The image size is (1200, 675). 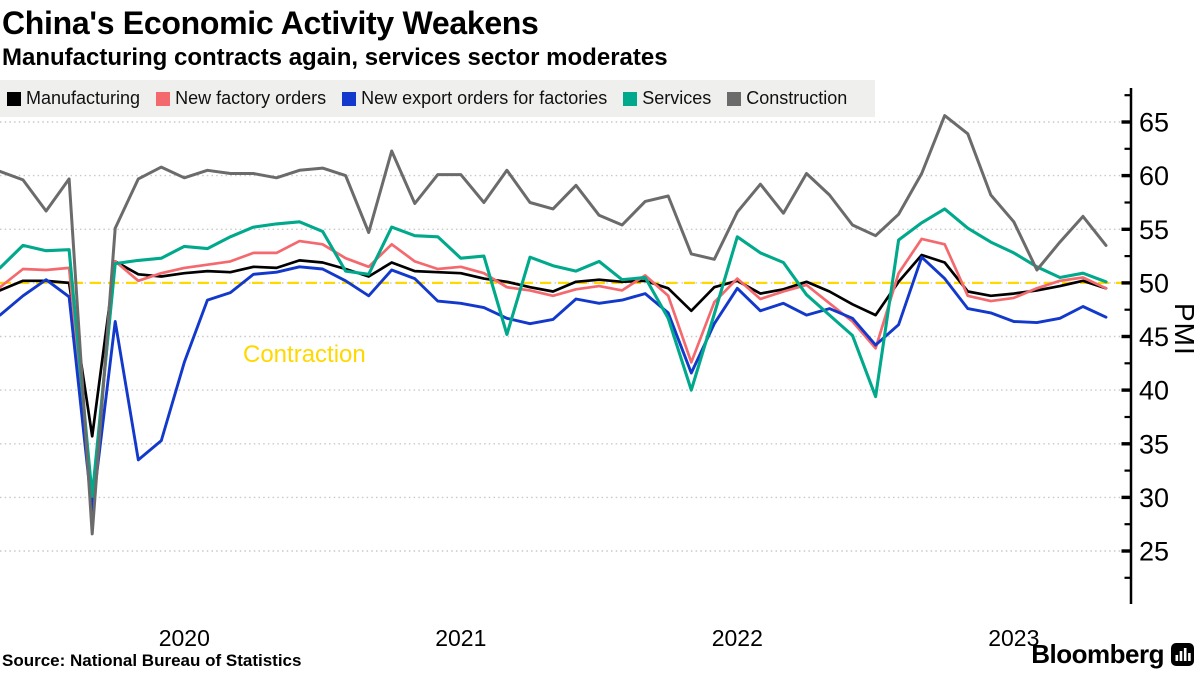 What do you see at coordinates (599, 638) in the screenshot?
I see `x-axis-year-labels: 2020 2021 2022 2023` at bounding box center [599, 638].